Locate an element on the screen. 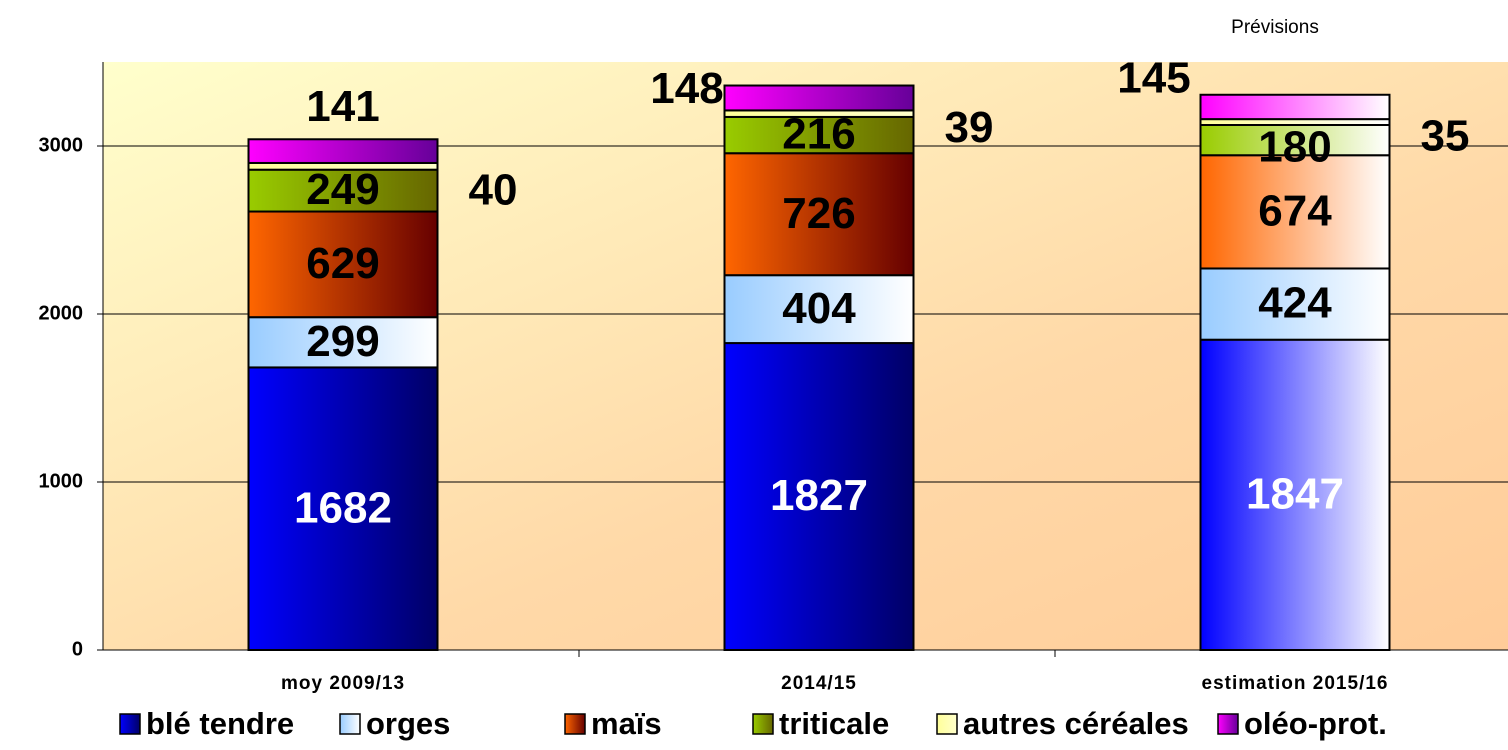  value-label: 249 is located at coordinates (342, 189).